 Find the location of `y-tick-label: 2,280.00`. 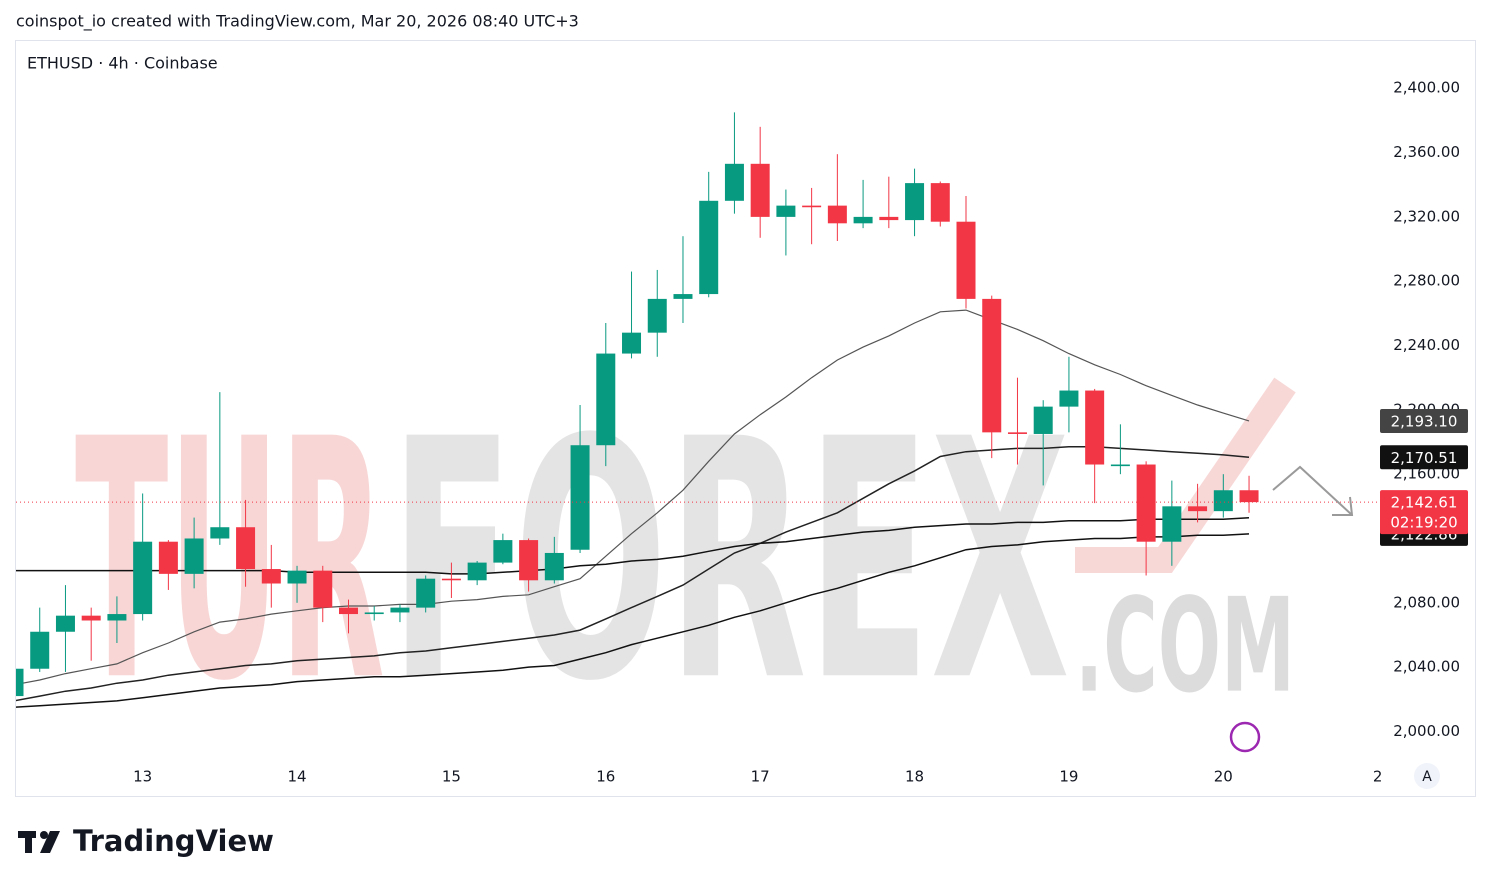

y-tick-label: 2,280.00 is located at coordinates (1426, 281).